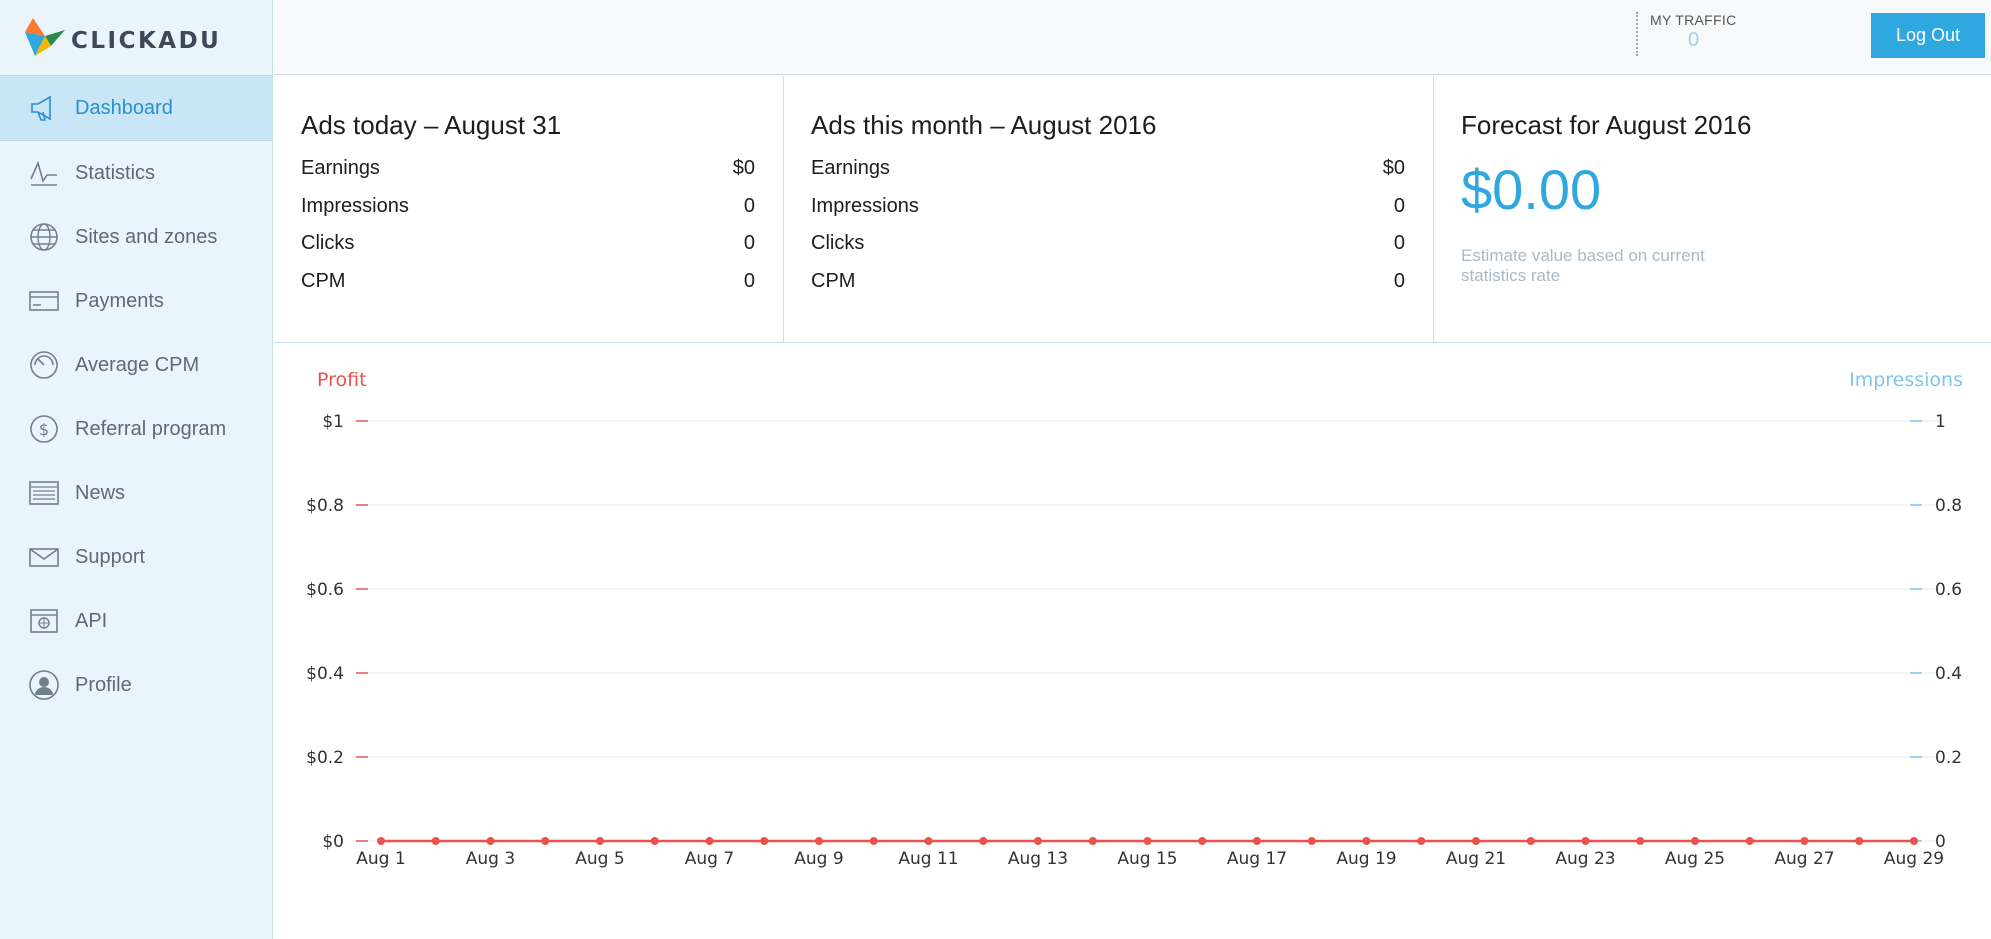 The image size is (1991, 939). Describe the element at coordinates (325, 674) in the screenshot. I see `left-tick-label: $0.4` at that location.